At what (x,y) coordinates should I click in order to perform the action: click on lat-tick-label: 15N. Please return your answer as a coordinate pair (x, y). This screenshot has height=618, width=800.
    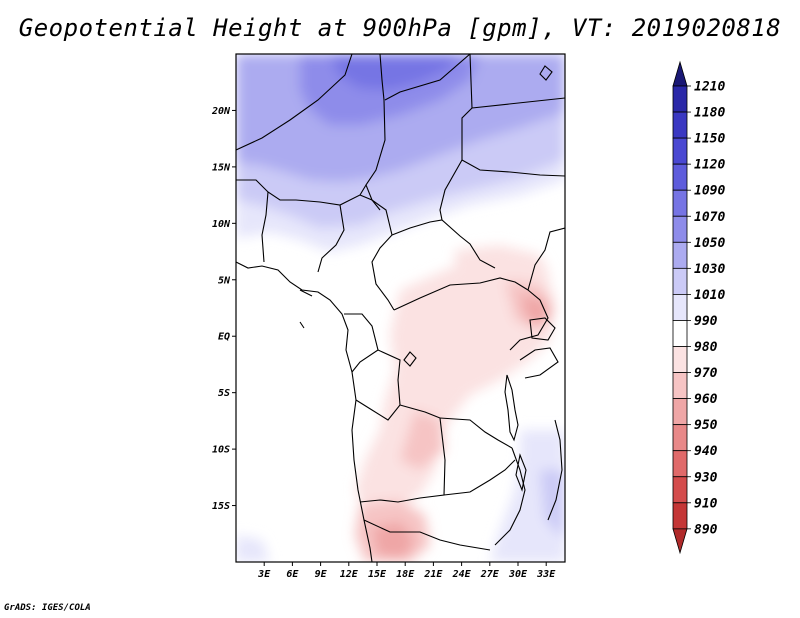
    Looking at the image, I should click on (221, 167).